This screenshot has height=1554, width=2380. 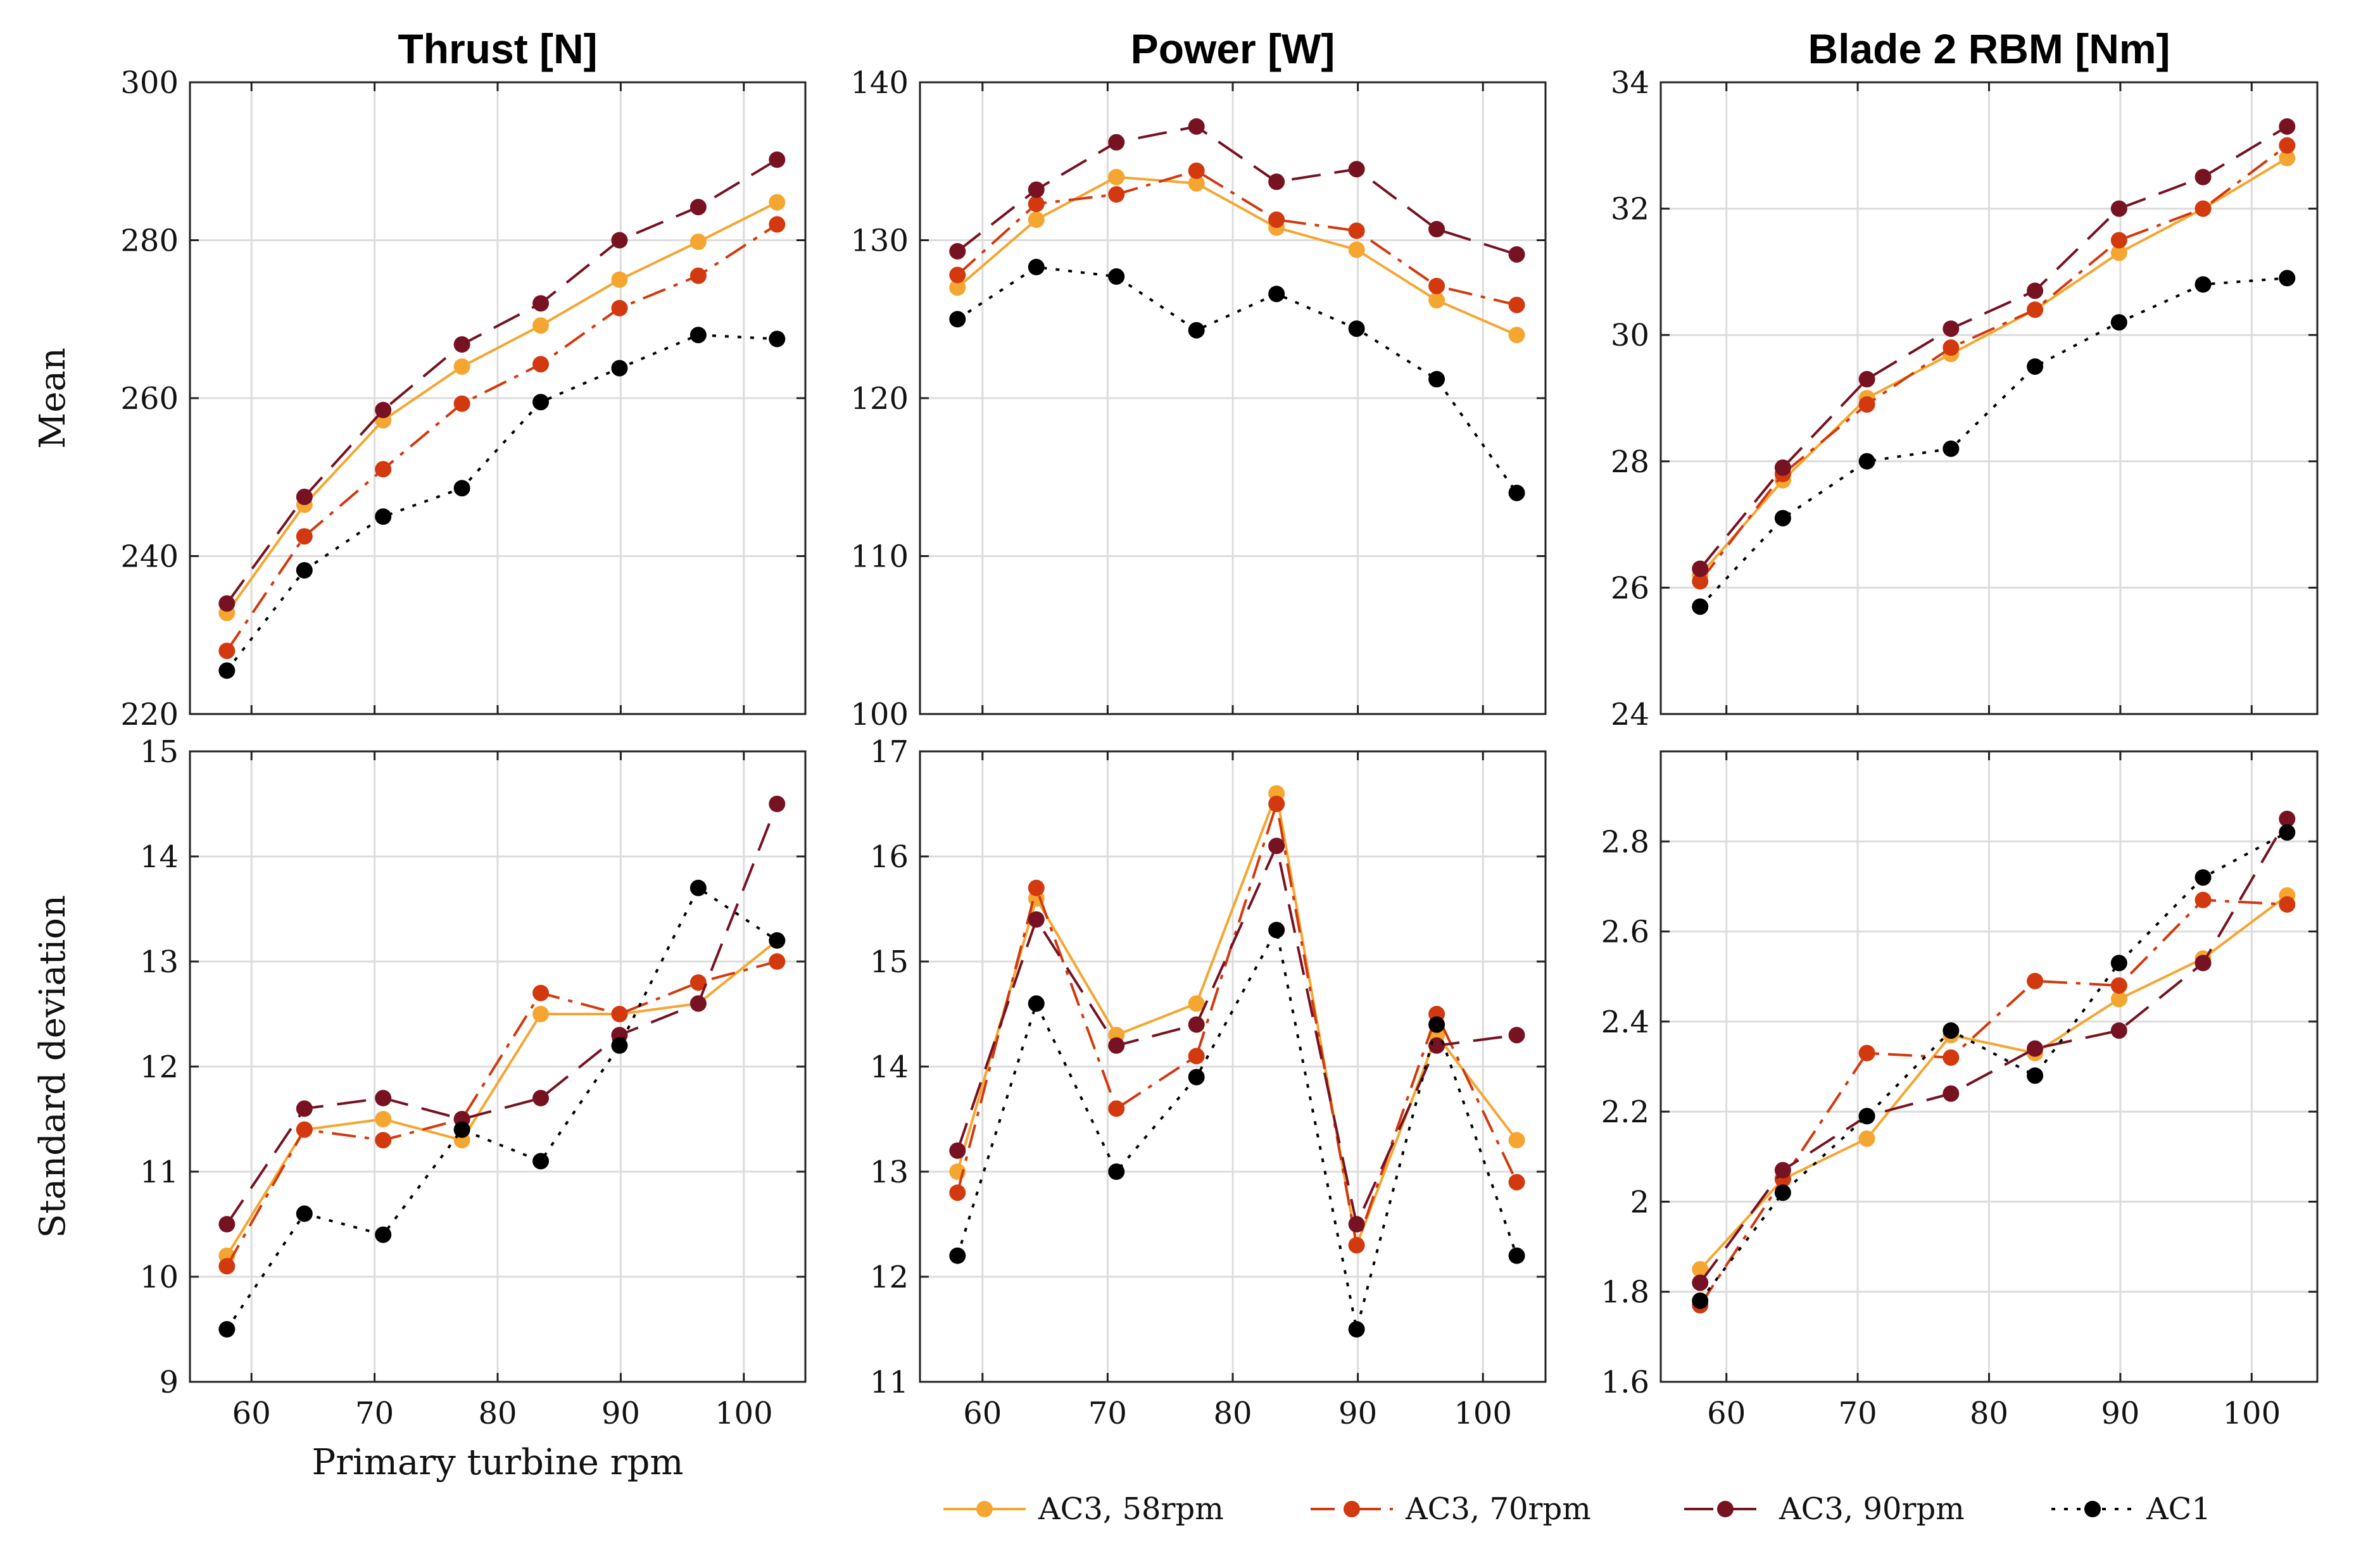 I want to click on y-tick-label: 110, so click(x=879, y=557).